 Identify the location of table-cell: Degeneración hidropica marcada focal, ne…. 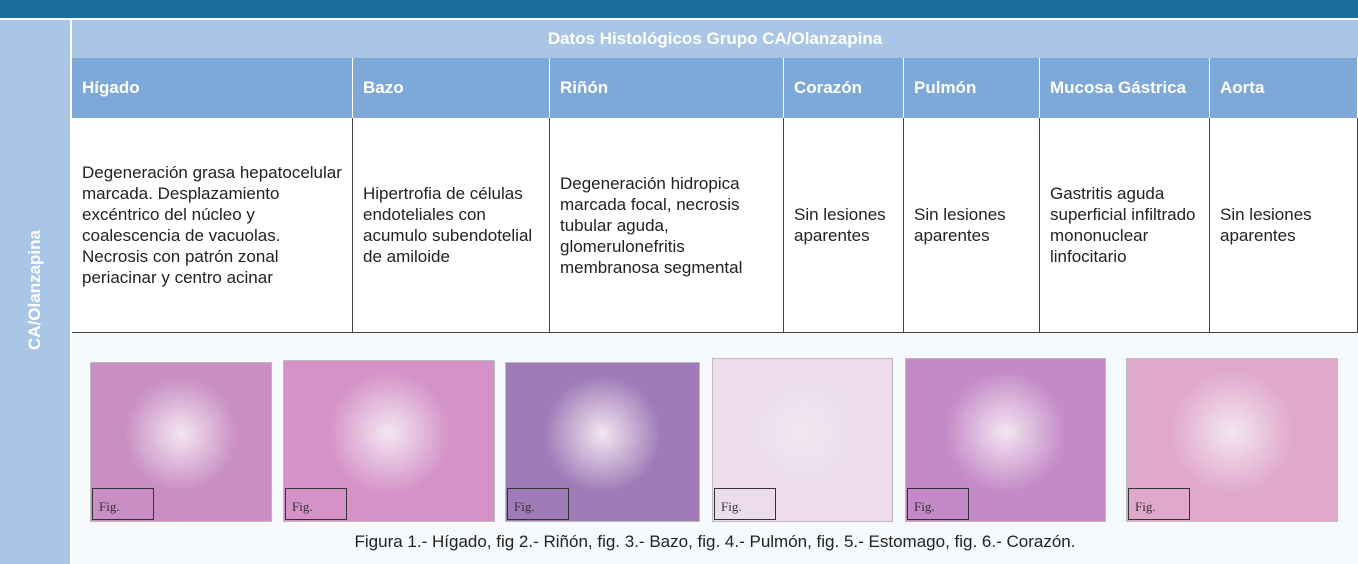
(667, 225).